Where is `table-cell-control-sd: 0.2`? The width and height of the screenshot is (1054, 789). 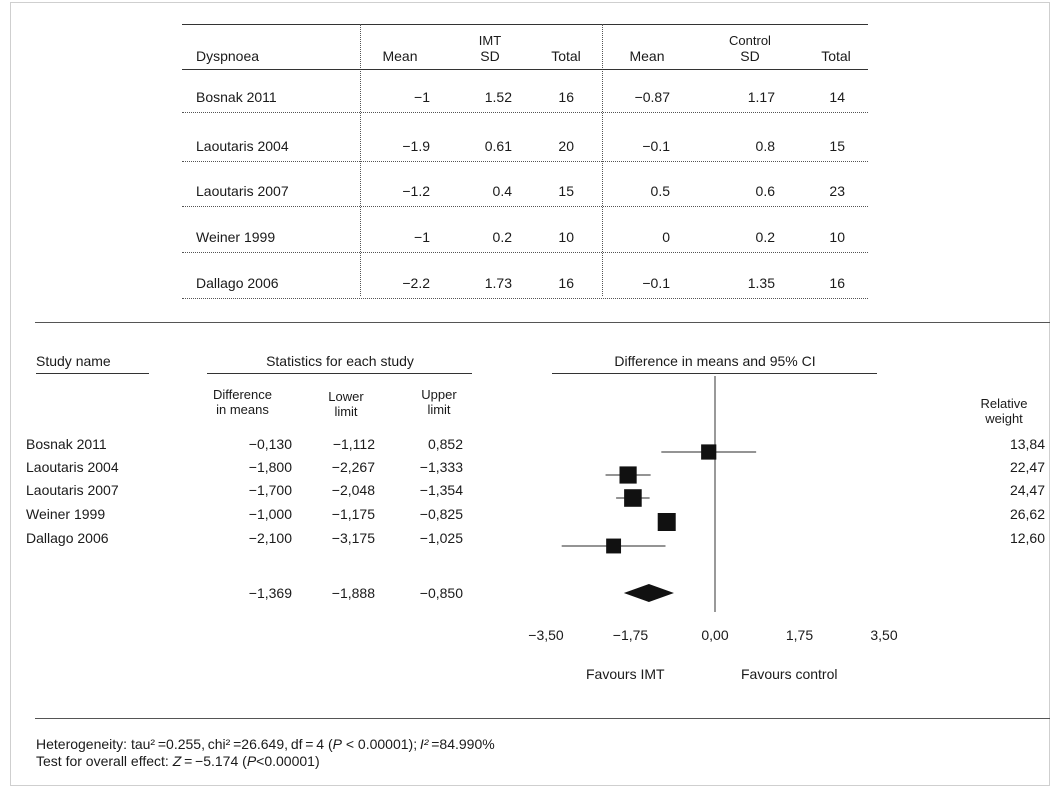
table-cell-control-sd: 0.2 is located at coordinates (765, 237).